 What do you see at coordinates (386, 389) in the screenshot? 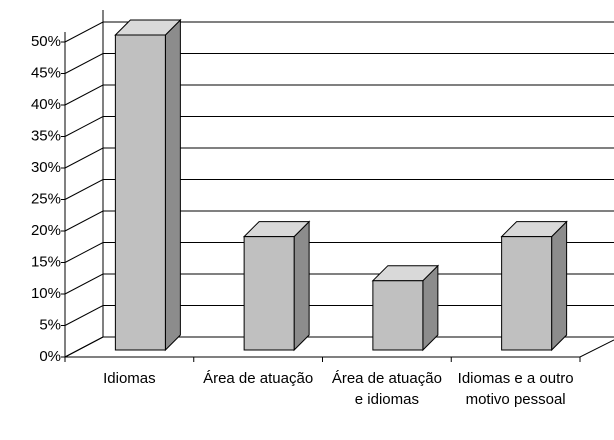
I see `x-tick-label: Área de atuação e idiomas` at bounding box center [386, 389].